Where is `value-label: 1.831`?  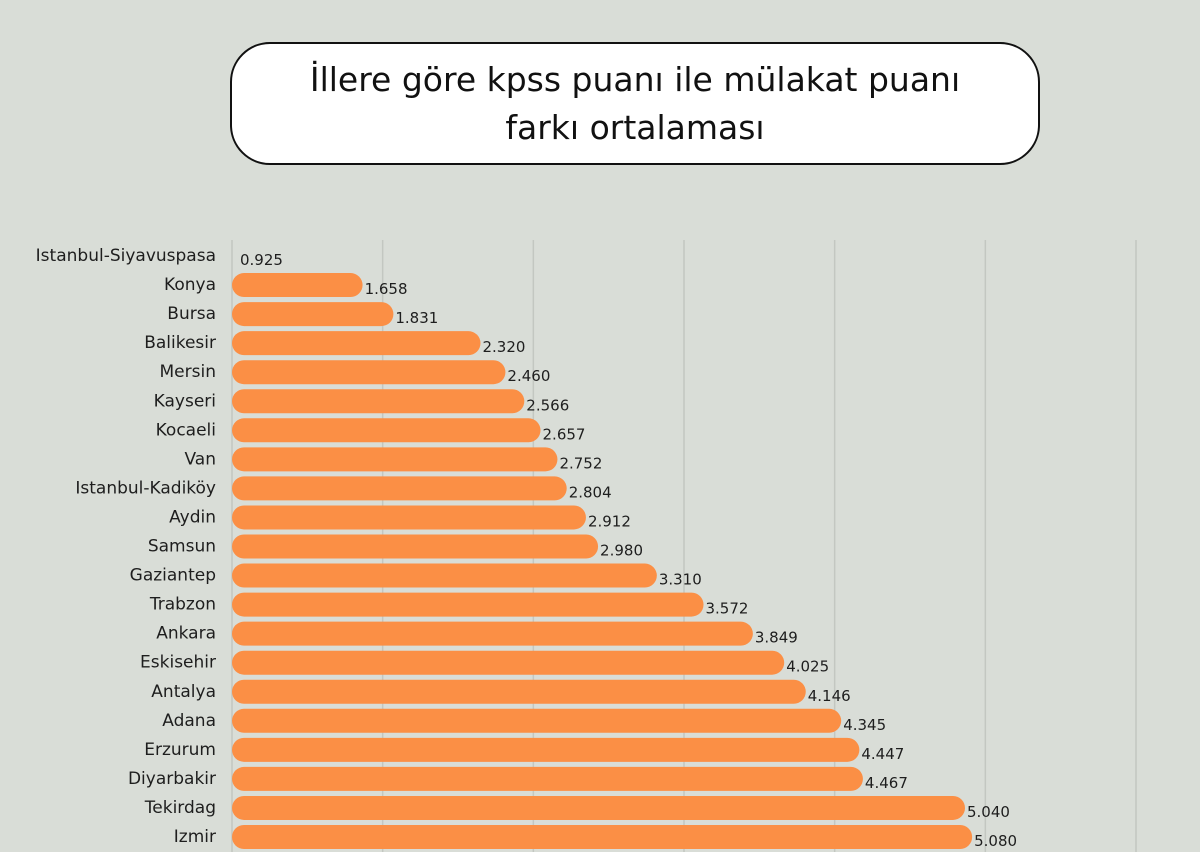
value-label: 1.831 is located at coordinates (416, 318).